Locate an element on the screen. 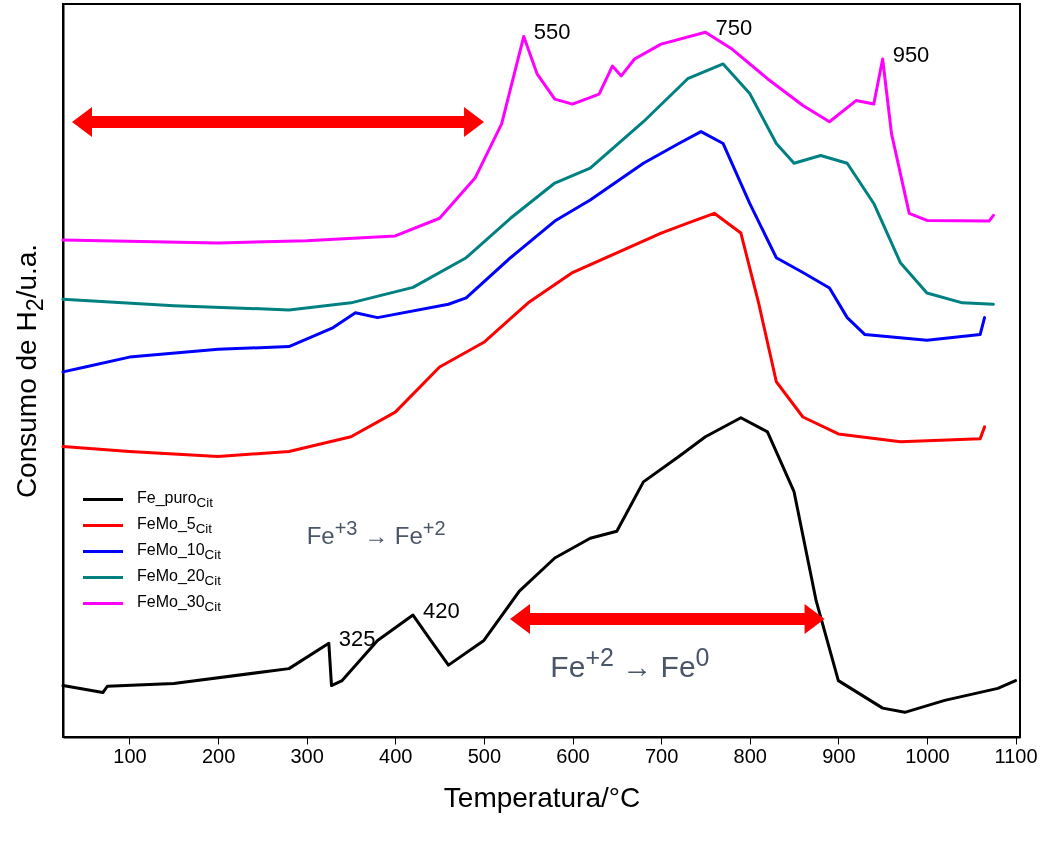  x-tick-label: 700 is located at coordinates (661, 755).